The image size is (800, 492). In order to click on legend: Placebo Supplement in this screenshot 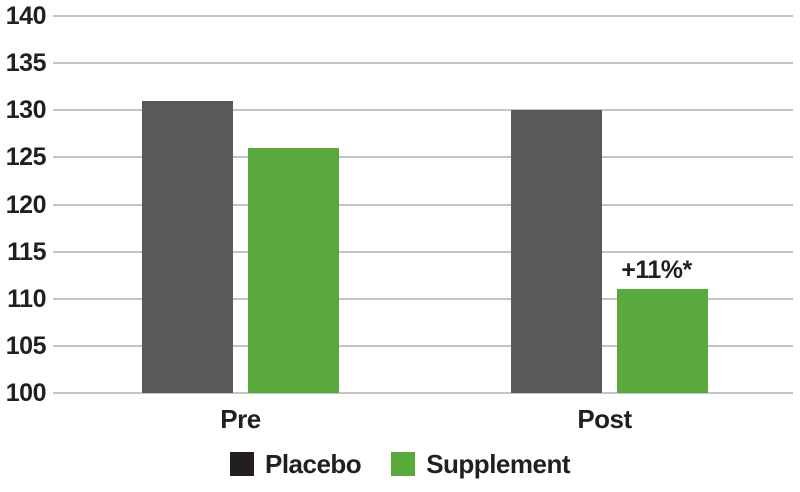, I will do `click(400, 464)`.